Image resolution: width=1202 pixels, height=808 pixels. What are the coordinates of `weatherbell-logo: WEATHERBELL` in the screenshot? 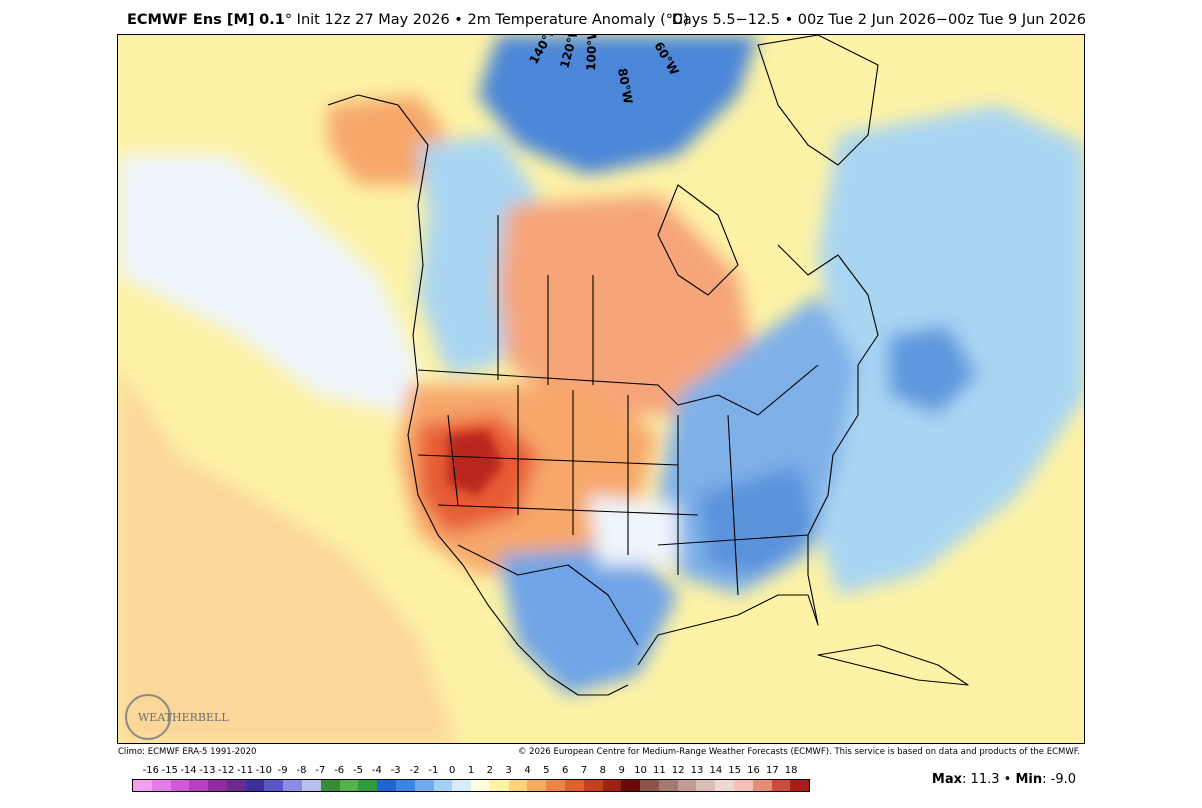 It's located at (177, 717).